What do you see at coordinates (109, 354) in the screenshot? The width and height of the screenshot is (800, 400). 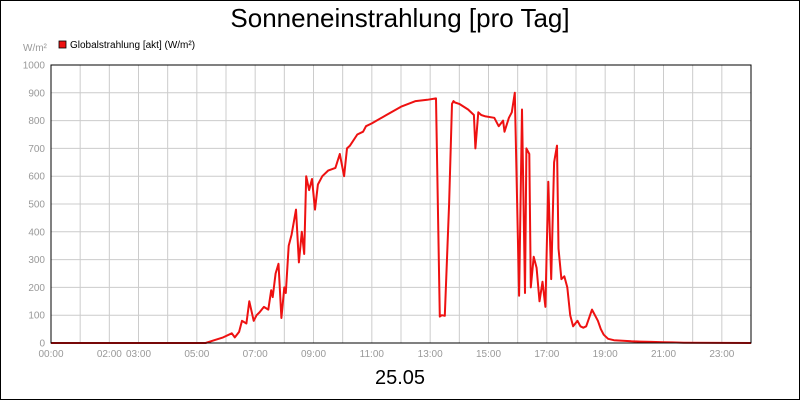 I see `x-tick-label: 02:00` at bounding box center [109, 354].